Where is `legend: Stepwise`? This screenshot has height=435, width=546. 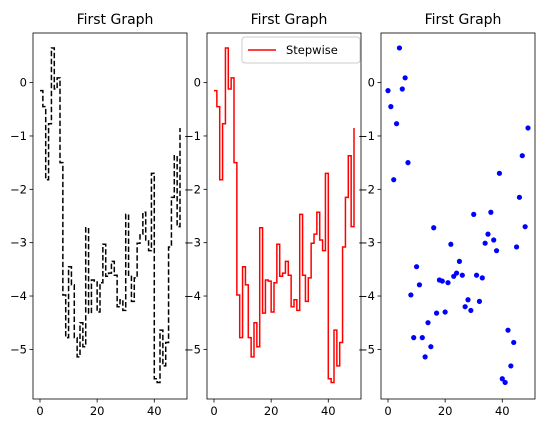
legend: Stepwise is located at coordinates (301, 50).